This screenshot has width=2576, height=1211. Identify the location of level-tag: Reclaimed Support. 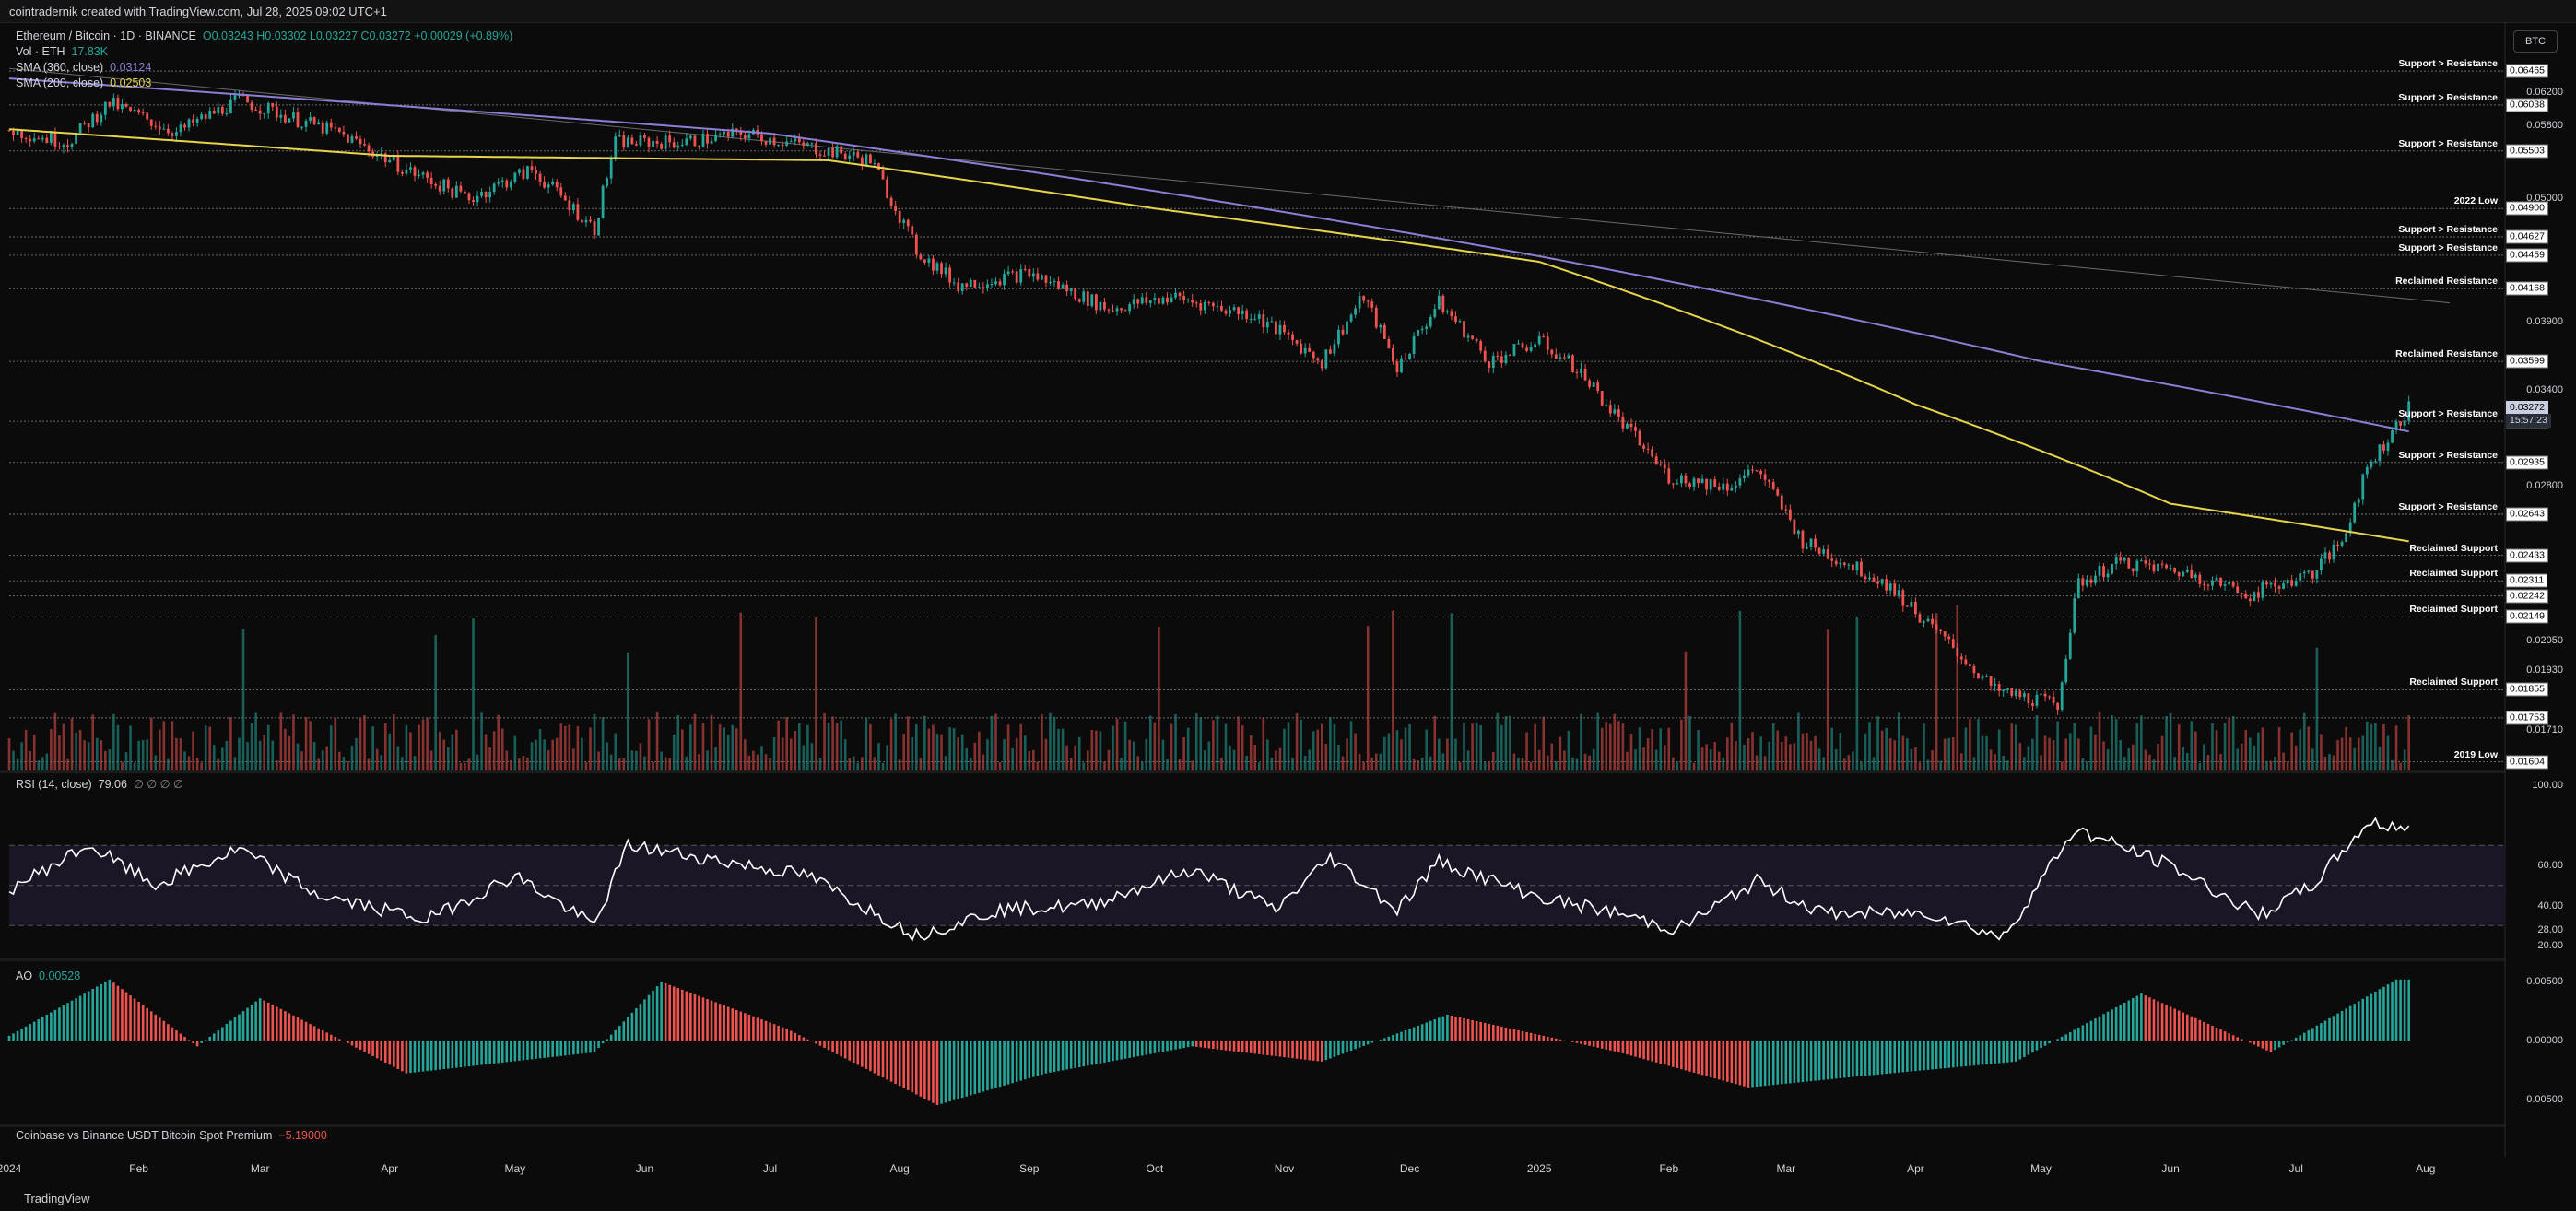
(2453, 682).